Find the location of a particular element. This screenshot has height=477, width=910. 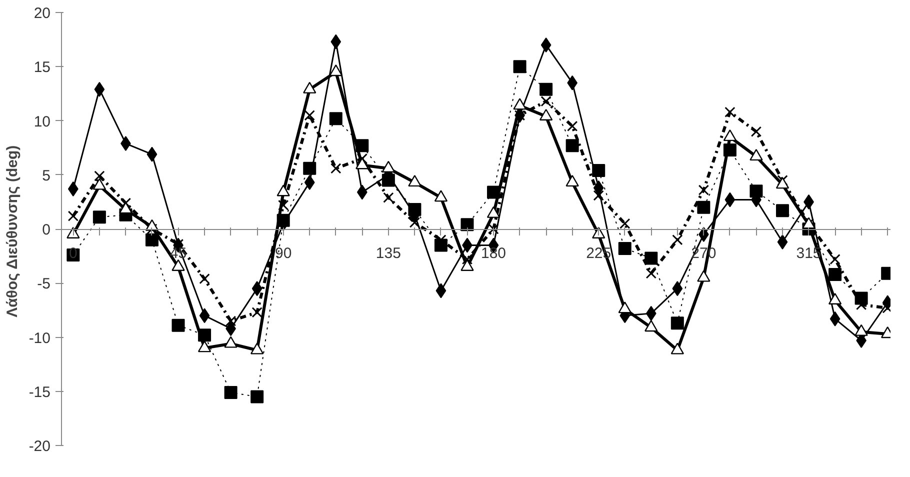

y-tick-label: -15 is located at coordinates (39, 392).